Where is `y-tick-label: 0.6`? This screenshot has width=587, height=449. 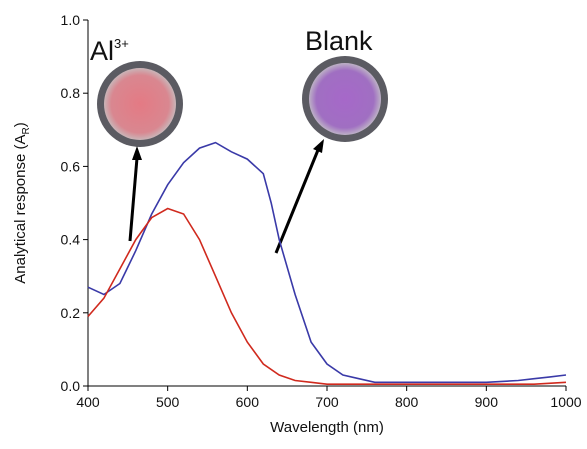 y-tick-label: 0.6 is located at coordinates (71, 166).